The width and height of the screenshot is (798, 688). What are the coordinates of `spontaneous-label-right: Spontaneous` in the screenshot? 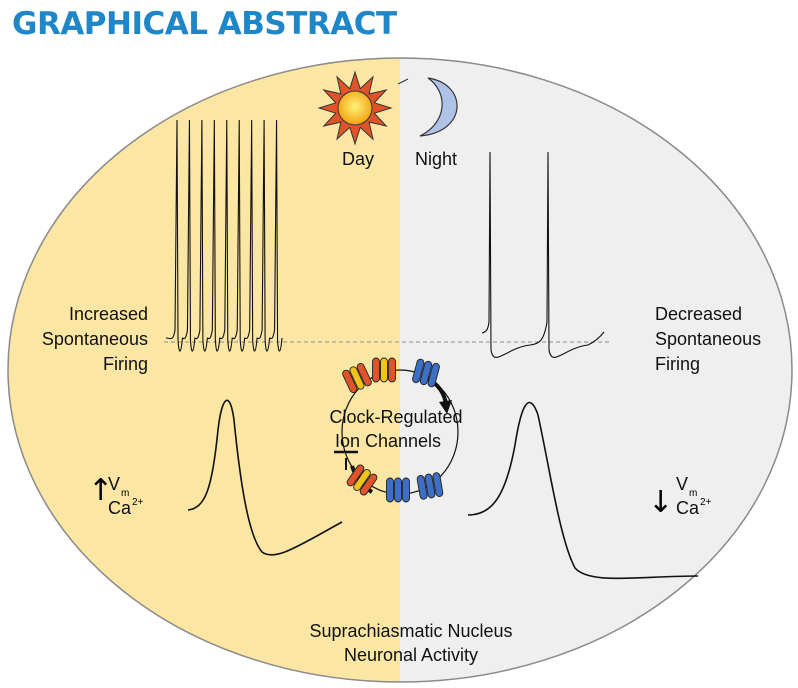 It's located at (708, 339).